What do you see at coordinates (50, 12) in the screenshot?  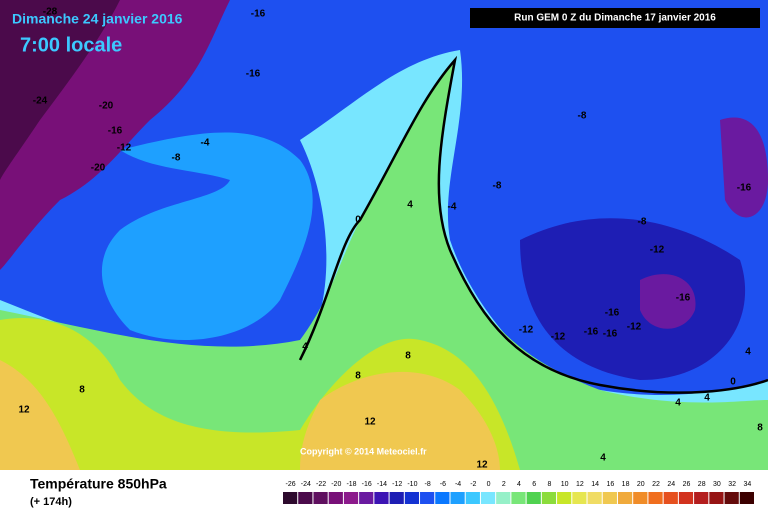 I see `contour-label: -28` at bounding box center [50, 12].